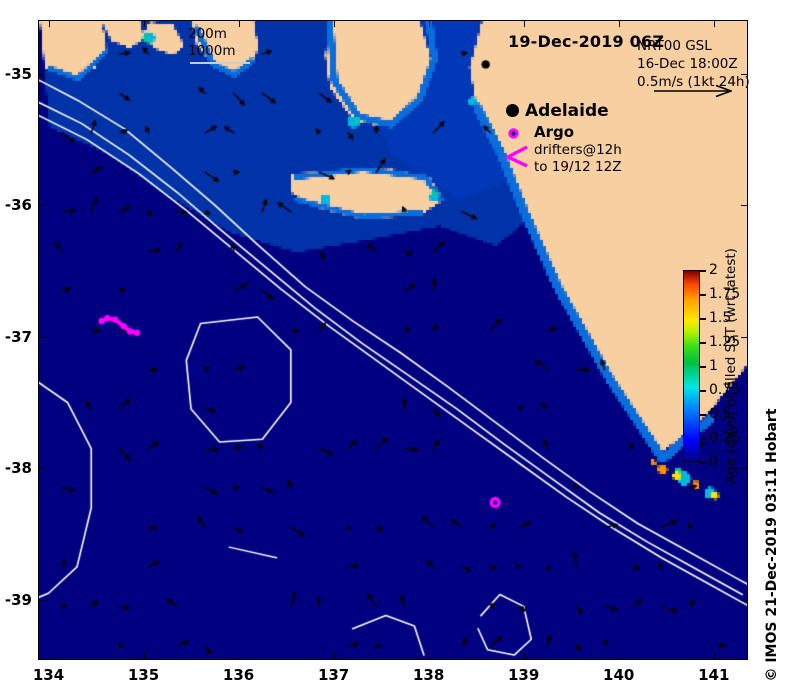 The width and height of the screenshot is (791, 700). I want to click on source-line-2: 16-Dec 18:00Z, so click(687, 64).